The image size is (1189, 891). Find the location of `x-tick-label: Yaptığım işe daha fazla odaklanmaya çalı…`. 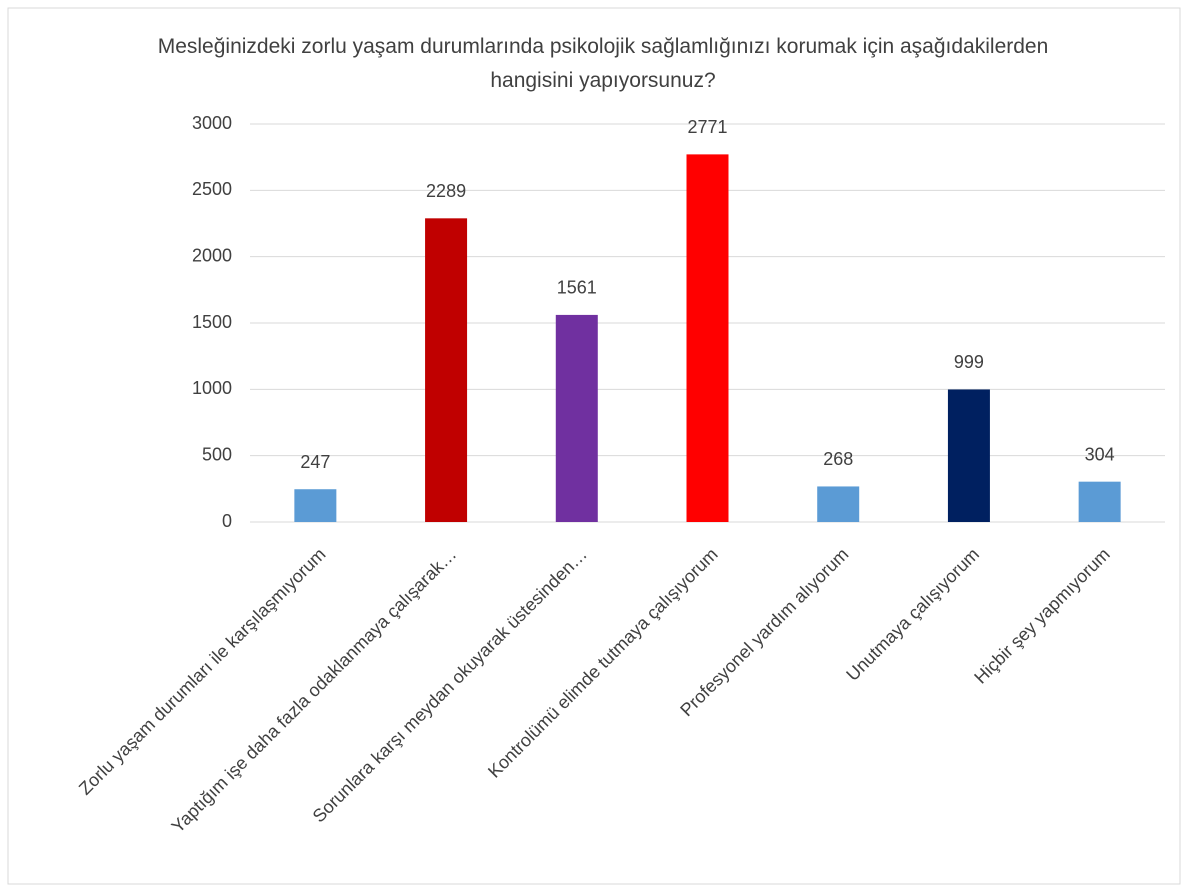

x-tick-label: Yaptığım işe daha fazla odaklanmaya çalı… is located at coordinates (314, 690).